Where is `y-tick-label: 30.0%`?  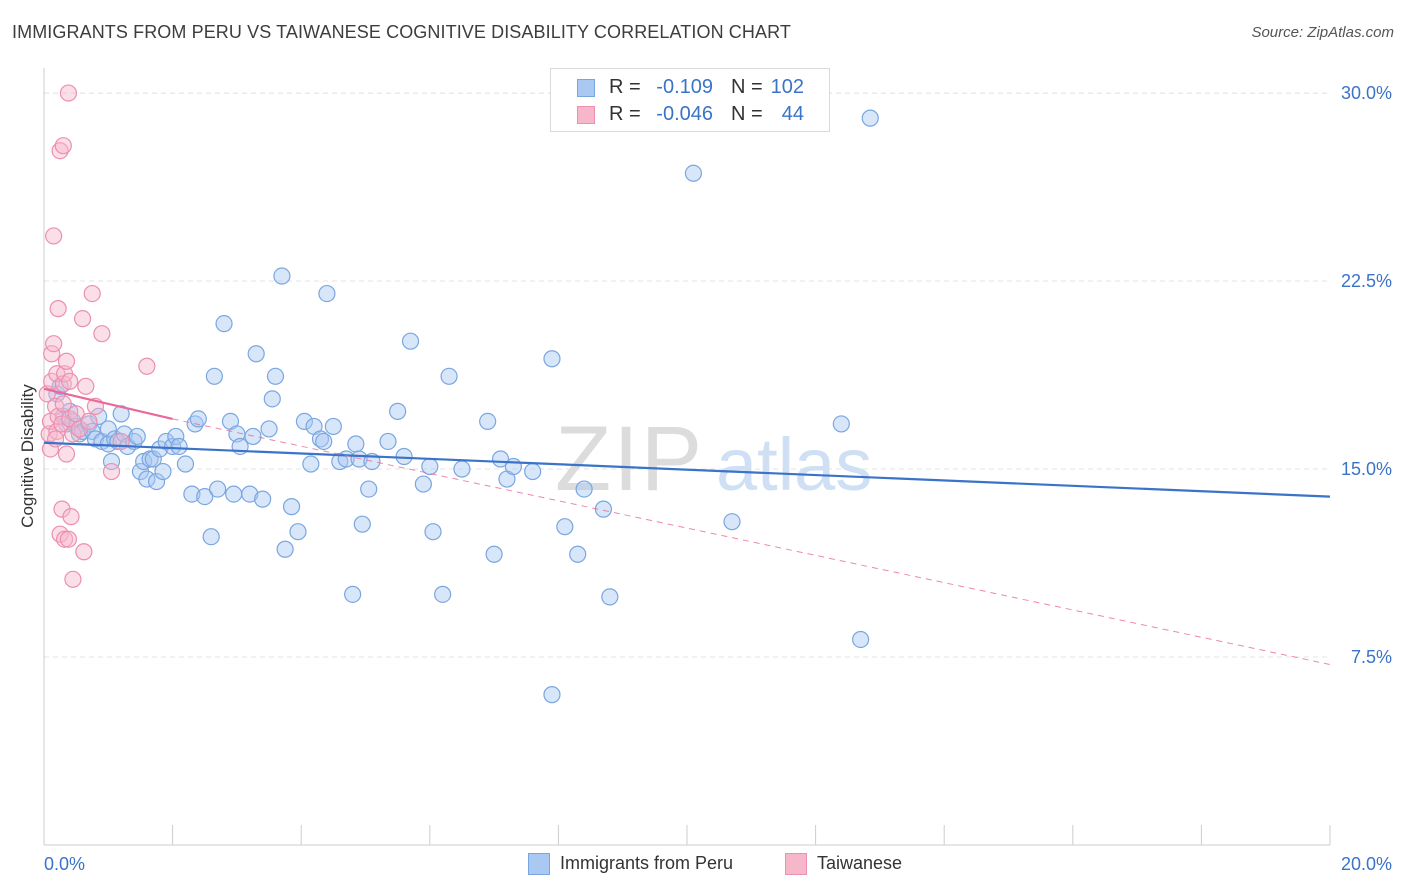 y-tick-label: 30.0% is located at coordinates (1366, 93).